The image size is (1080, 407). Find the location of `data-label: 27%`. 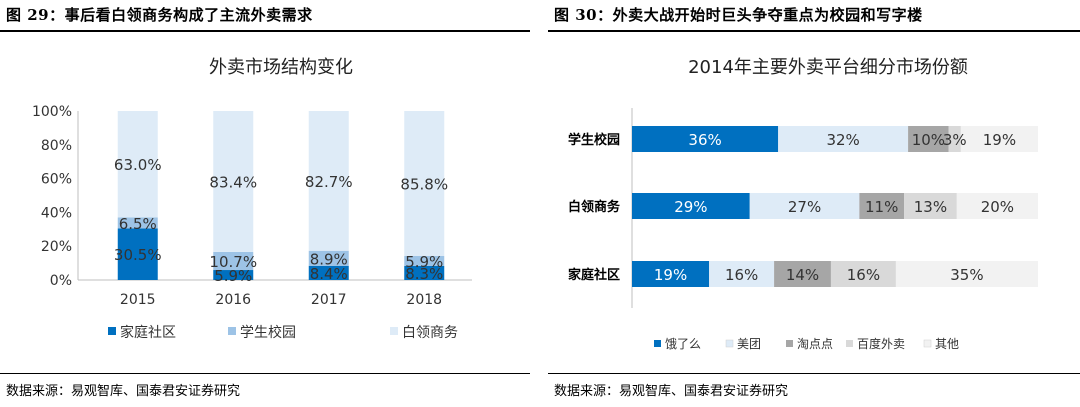

data-label: 27% is located at coordinates (804, 207).